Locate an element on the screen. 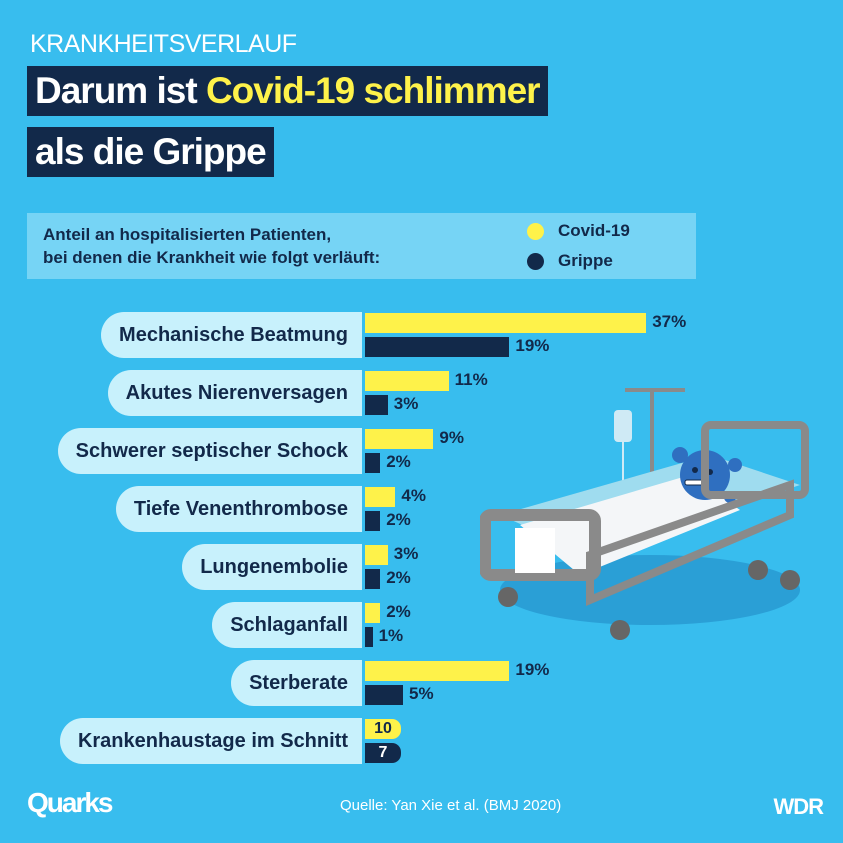 The width and height of the screenshot is (843, 843). legend-covid: Covid-19 is located at coordinates (578, 231).